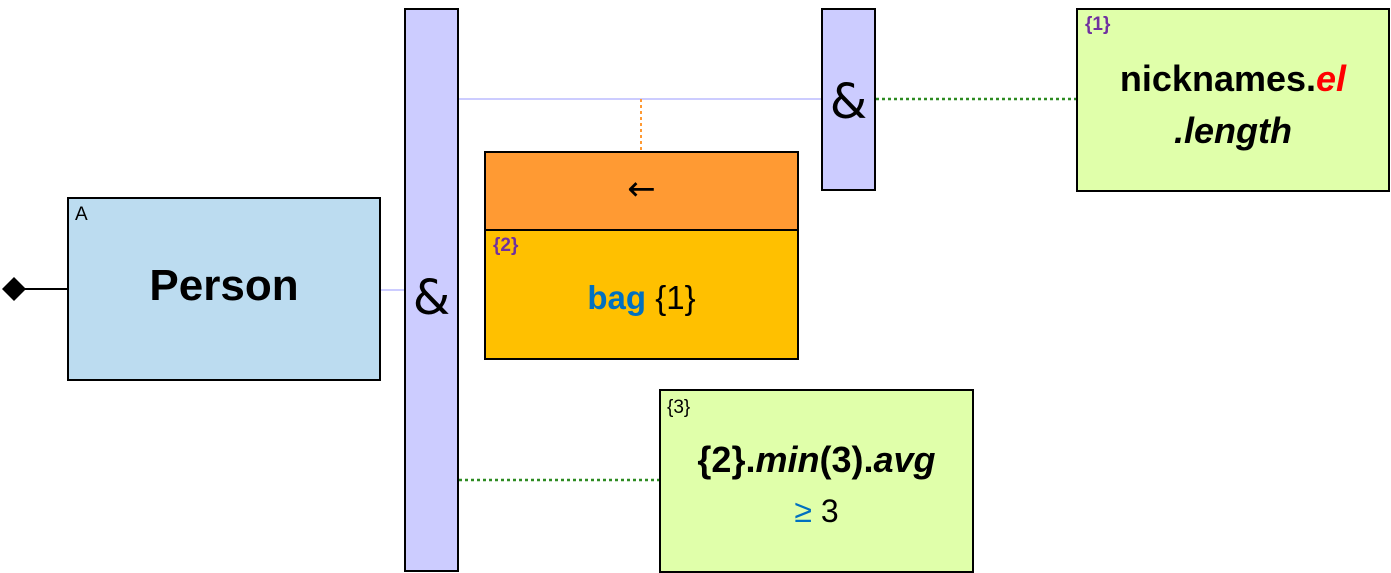  I want to click on condition-node: {3} {2}.min(3).avg ≥ 3, so click(816, 481).